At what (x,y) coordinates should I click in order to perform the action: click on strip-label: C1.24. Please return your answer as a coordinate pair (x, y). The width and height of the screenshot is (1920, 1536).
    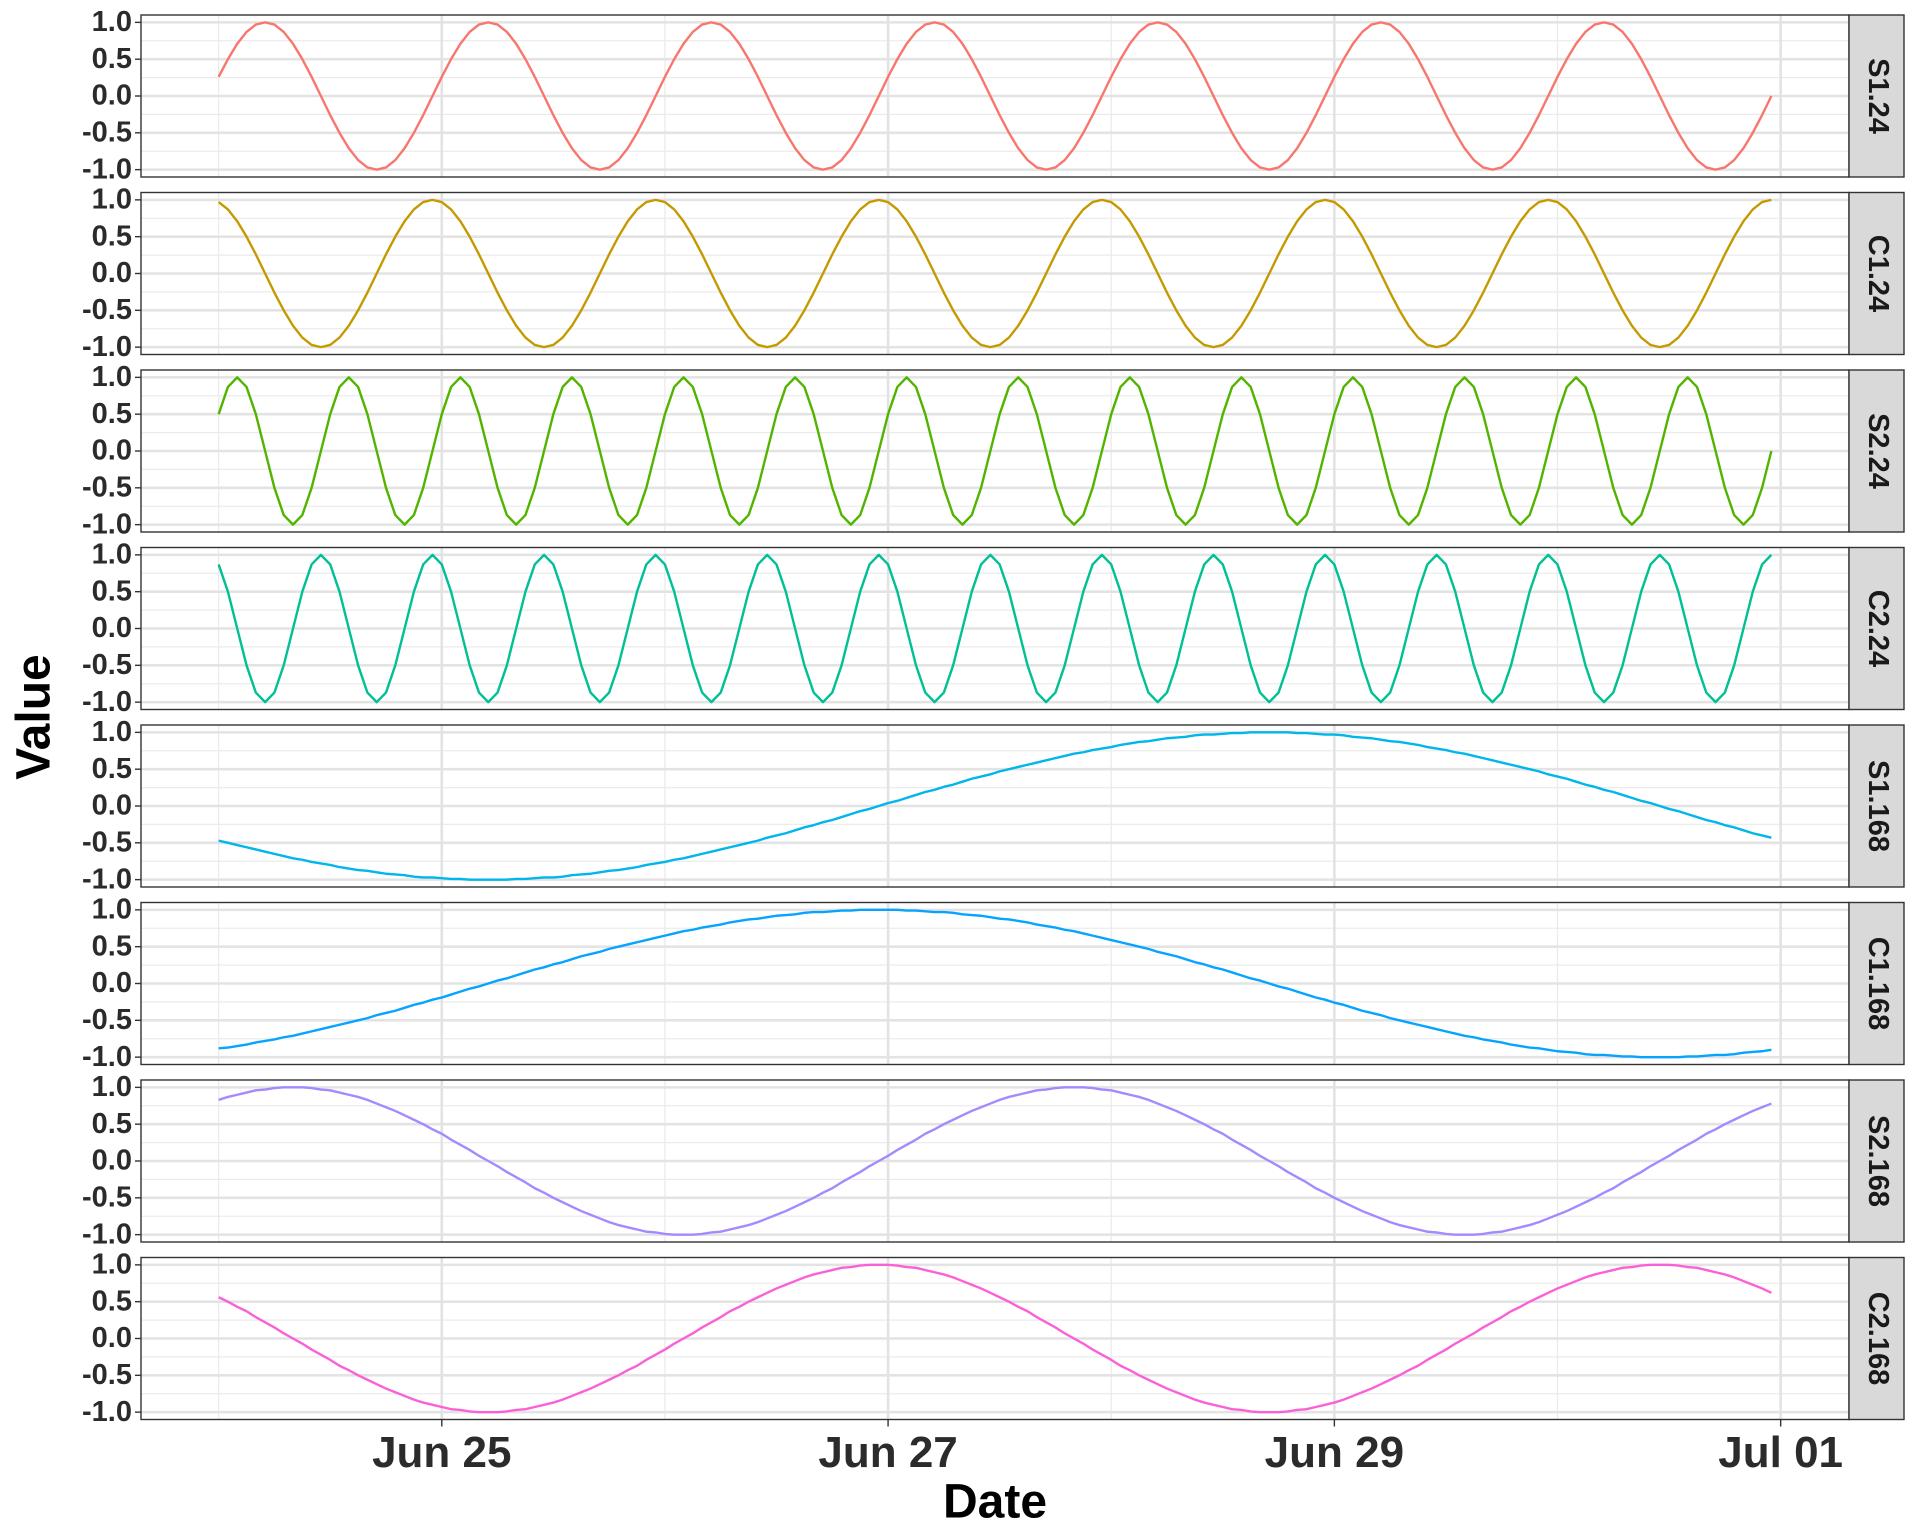
    Looking at the image, I should click on (1878, 273).